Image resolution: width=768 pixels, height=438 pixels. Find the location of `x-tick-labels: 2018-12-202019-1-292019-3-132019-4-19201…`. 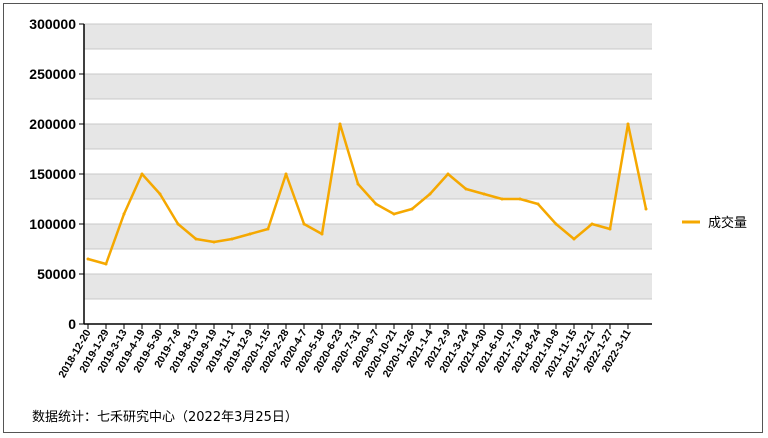

x-tick-labels: 2018-12-202019-1-292019-3-132019-4-19201… is located at coordinates (345, 352).